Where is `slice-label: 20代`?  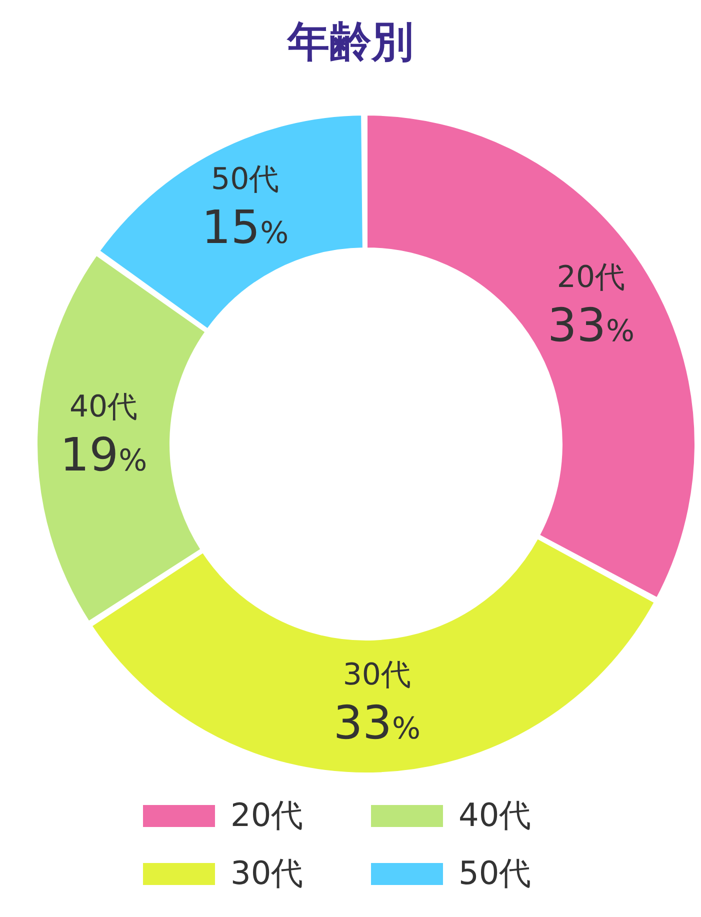
slice-label: 20代 is located at coordinates (591, 277).